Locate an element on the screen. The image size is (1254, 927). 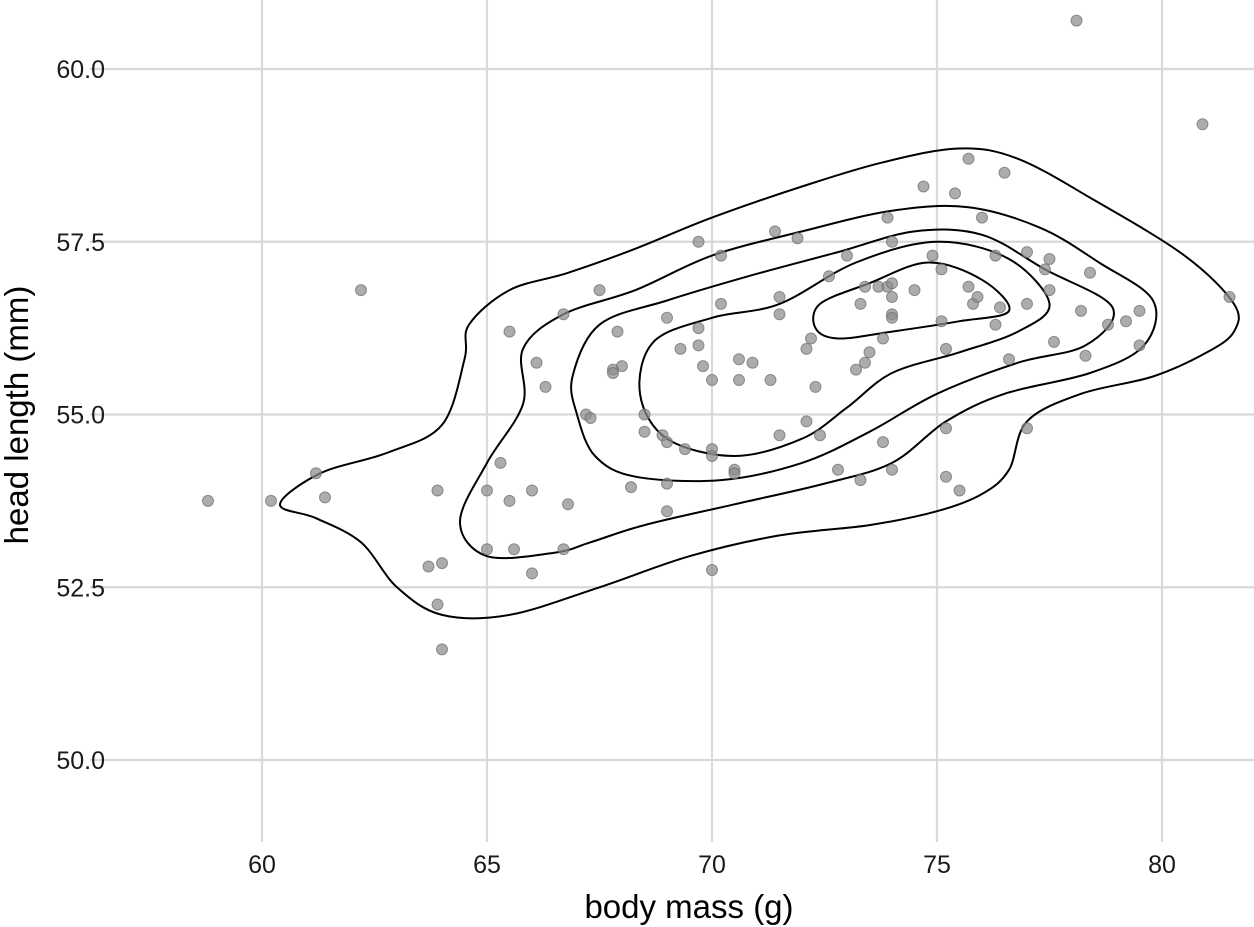
x-axis-title: body mass (g) is located at coordinates (688, 906).